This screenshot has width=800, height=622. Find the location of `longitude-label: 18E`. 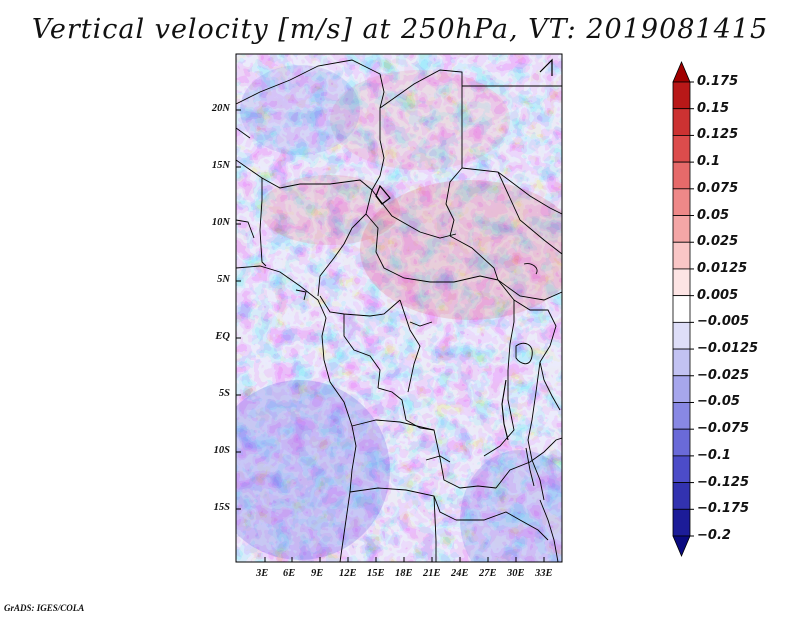

longitude-label: 18E is located at coordinates (404, 573).